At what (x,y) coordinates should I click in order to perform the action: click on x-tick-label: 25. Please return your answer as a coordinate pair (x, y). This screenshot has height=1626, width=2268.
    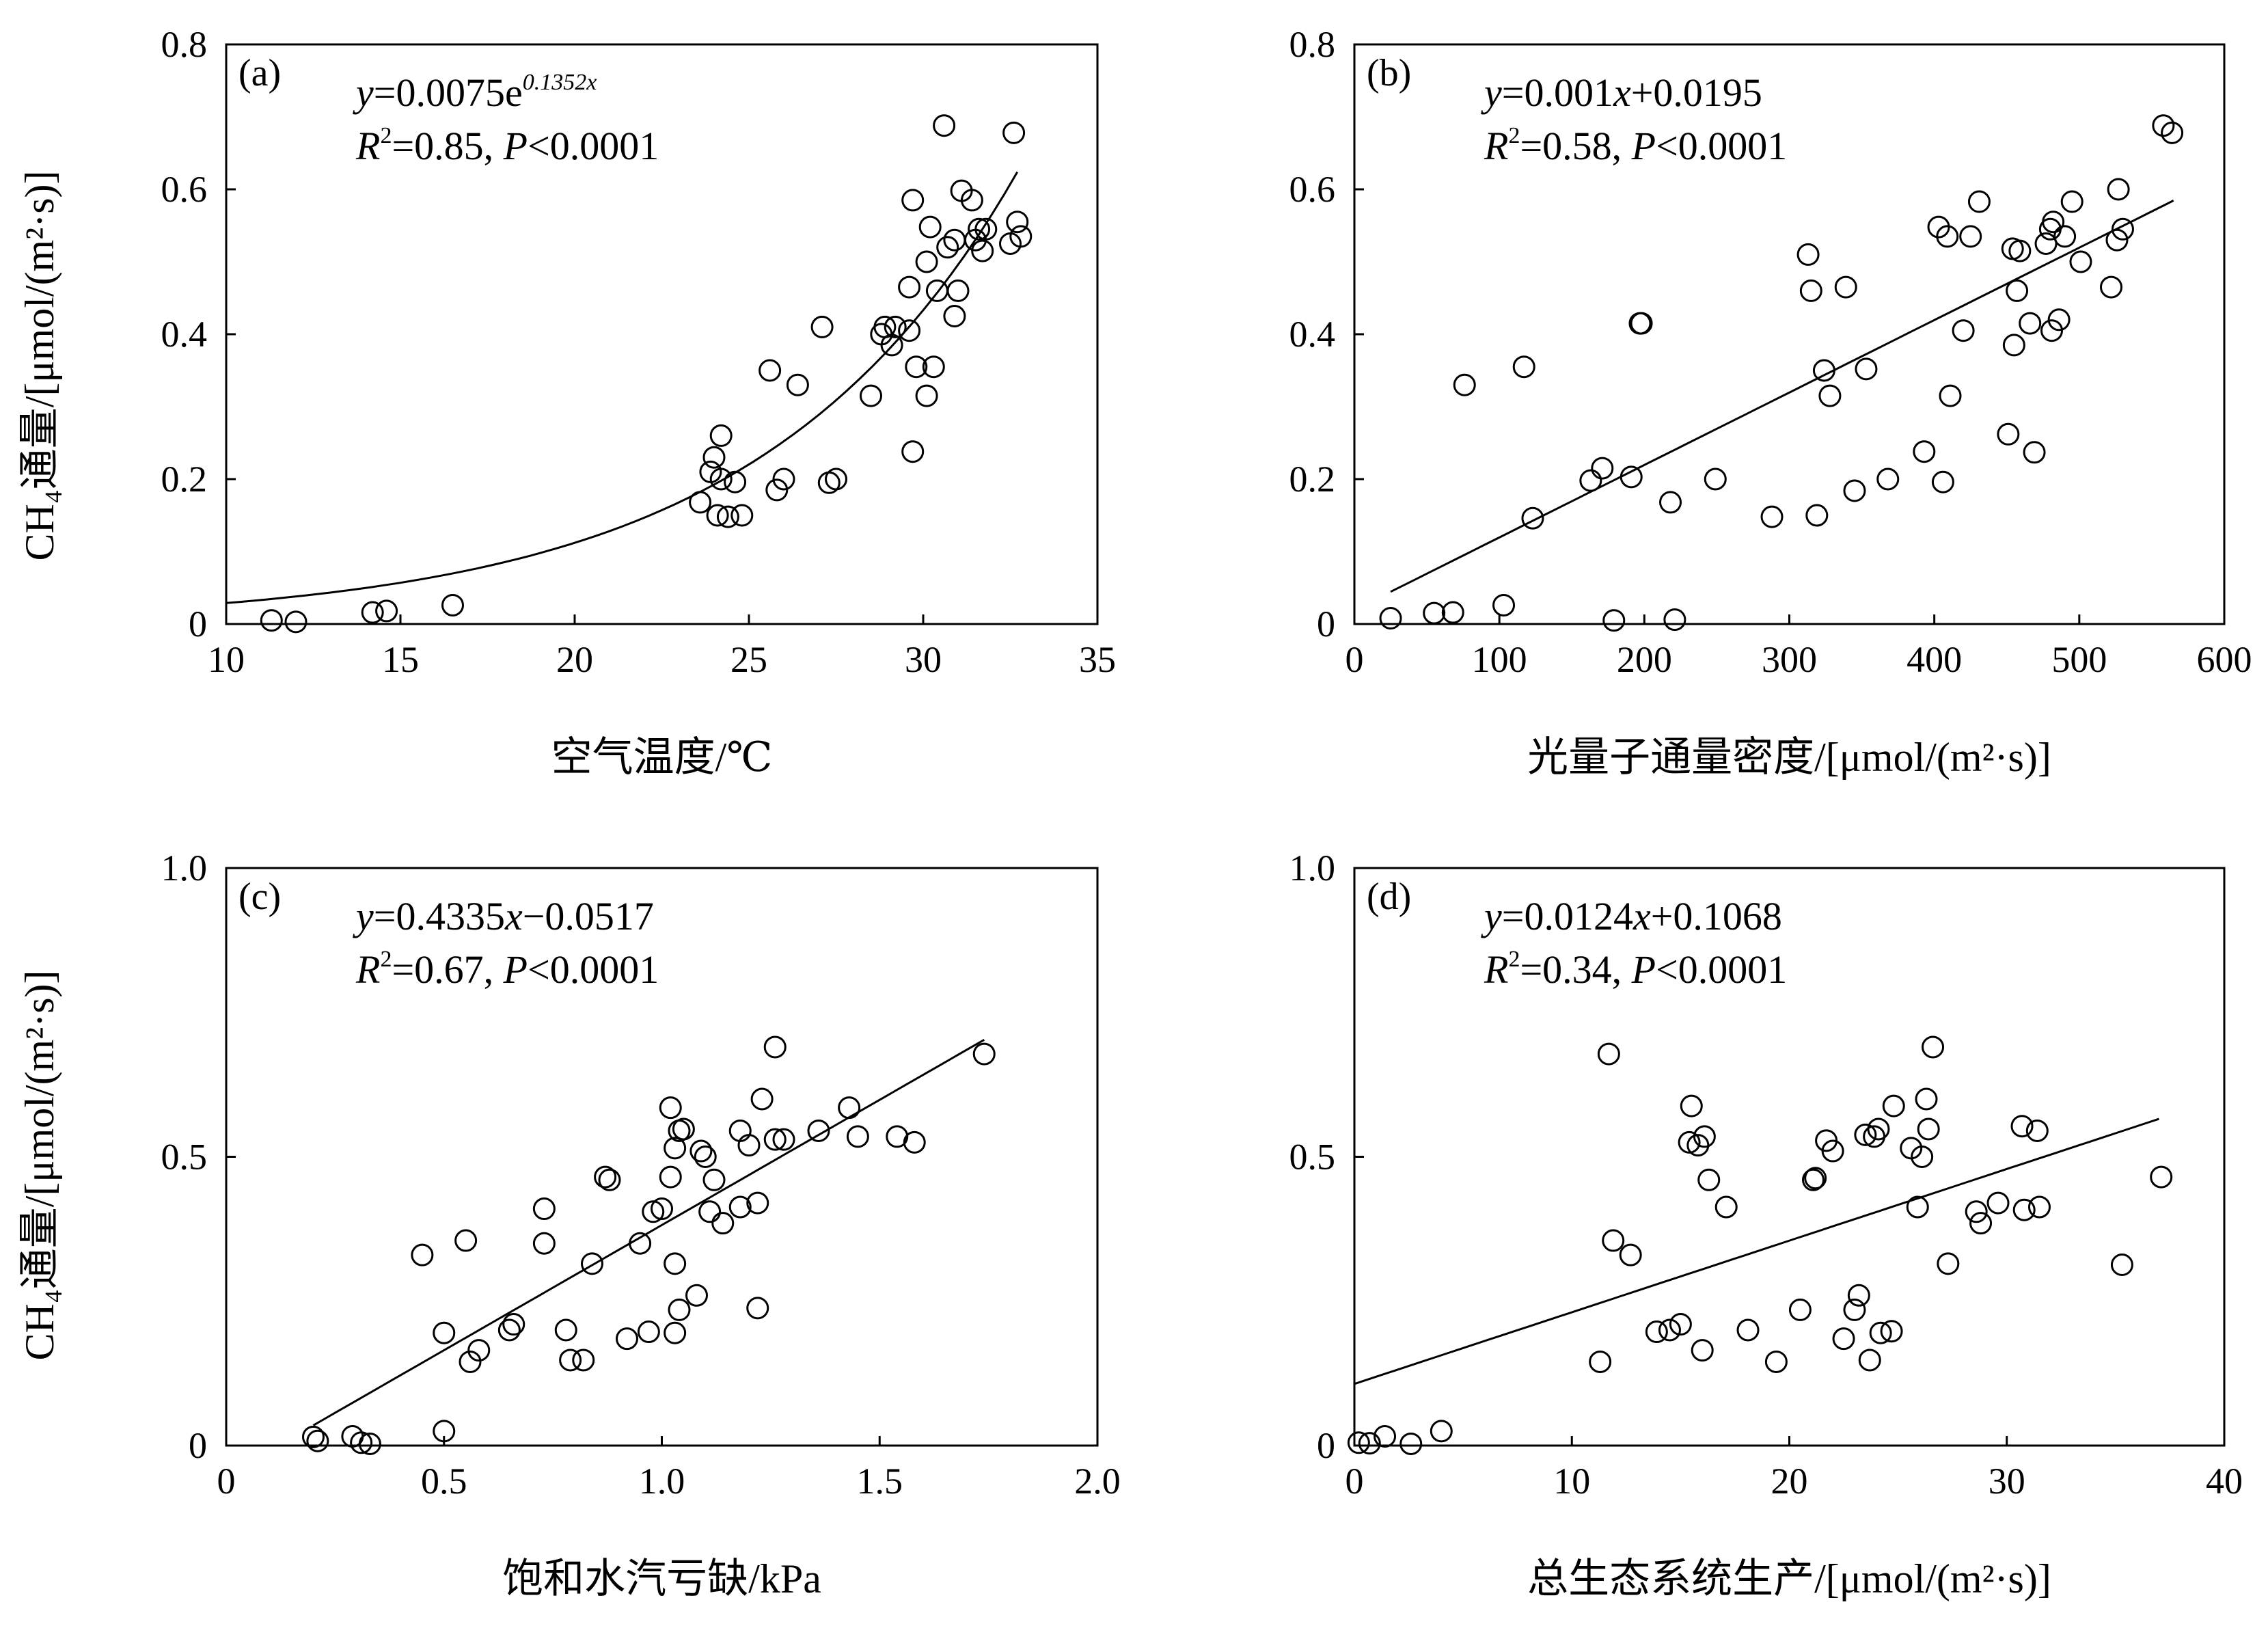
    Looking at the image, I should click on (748, 659).